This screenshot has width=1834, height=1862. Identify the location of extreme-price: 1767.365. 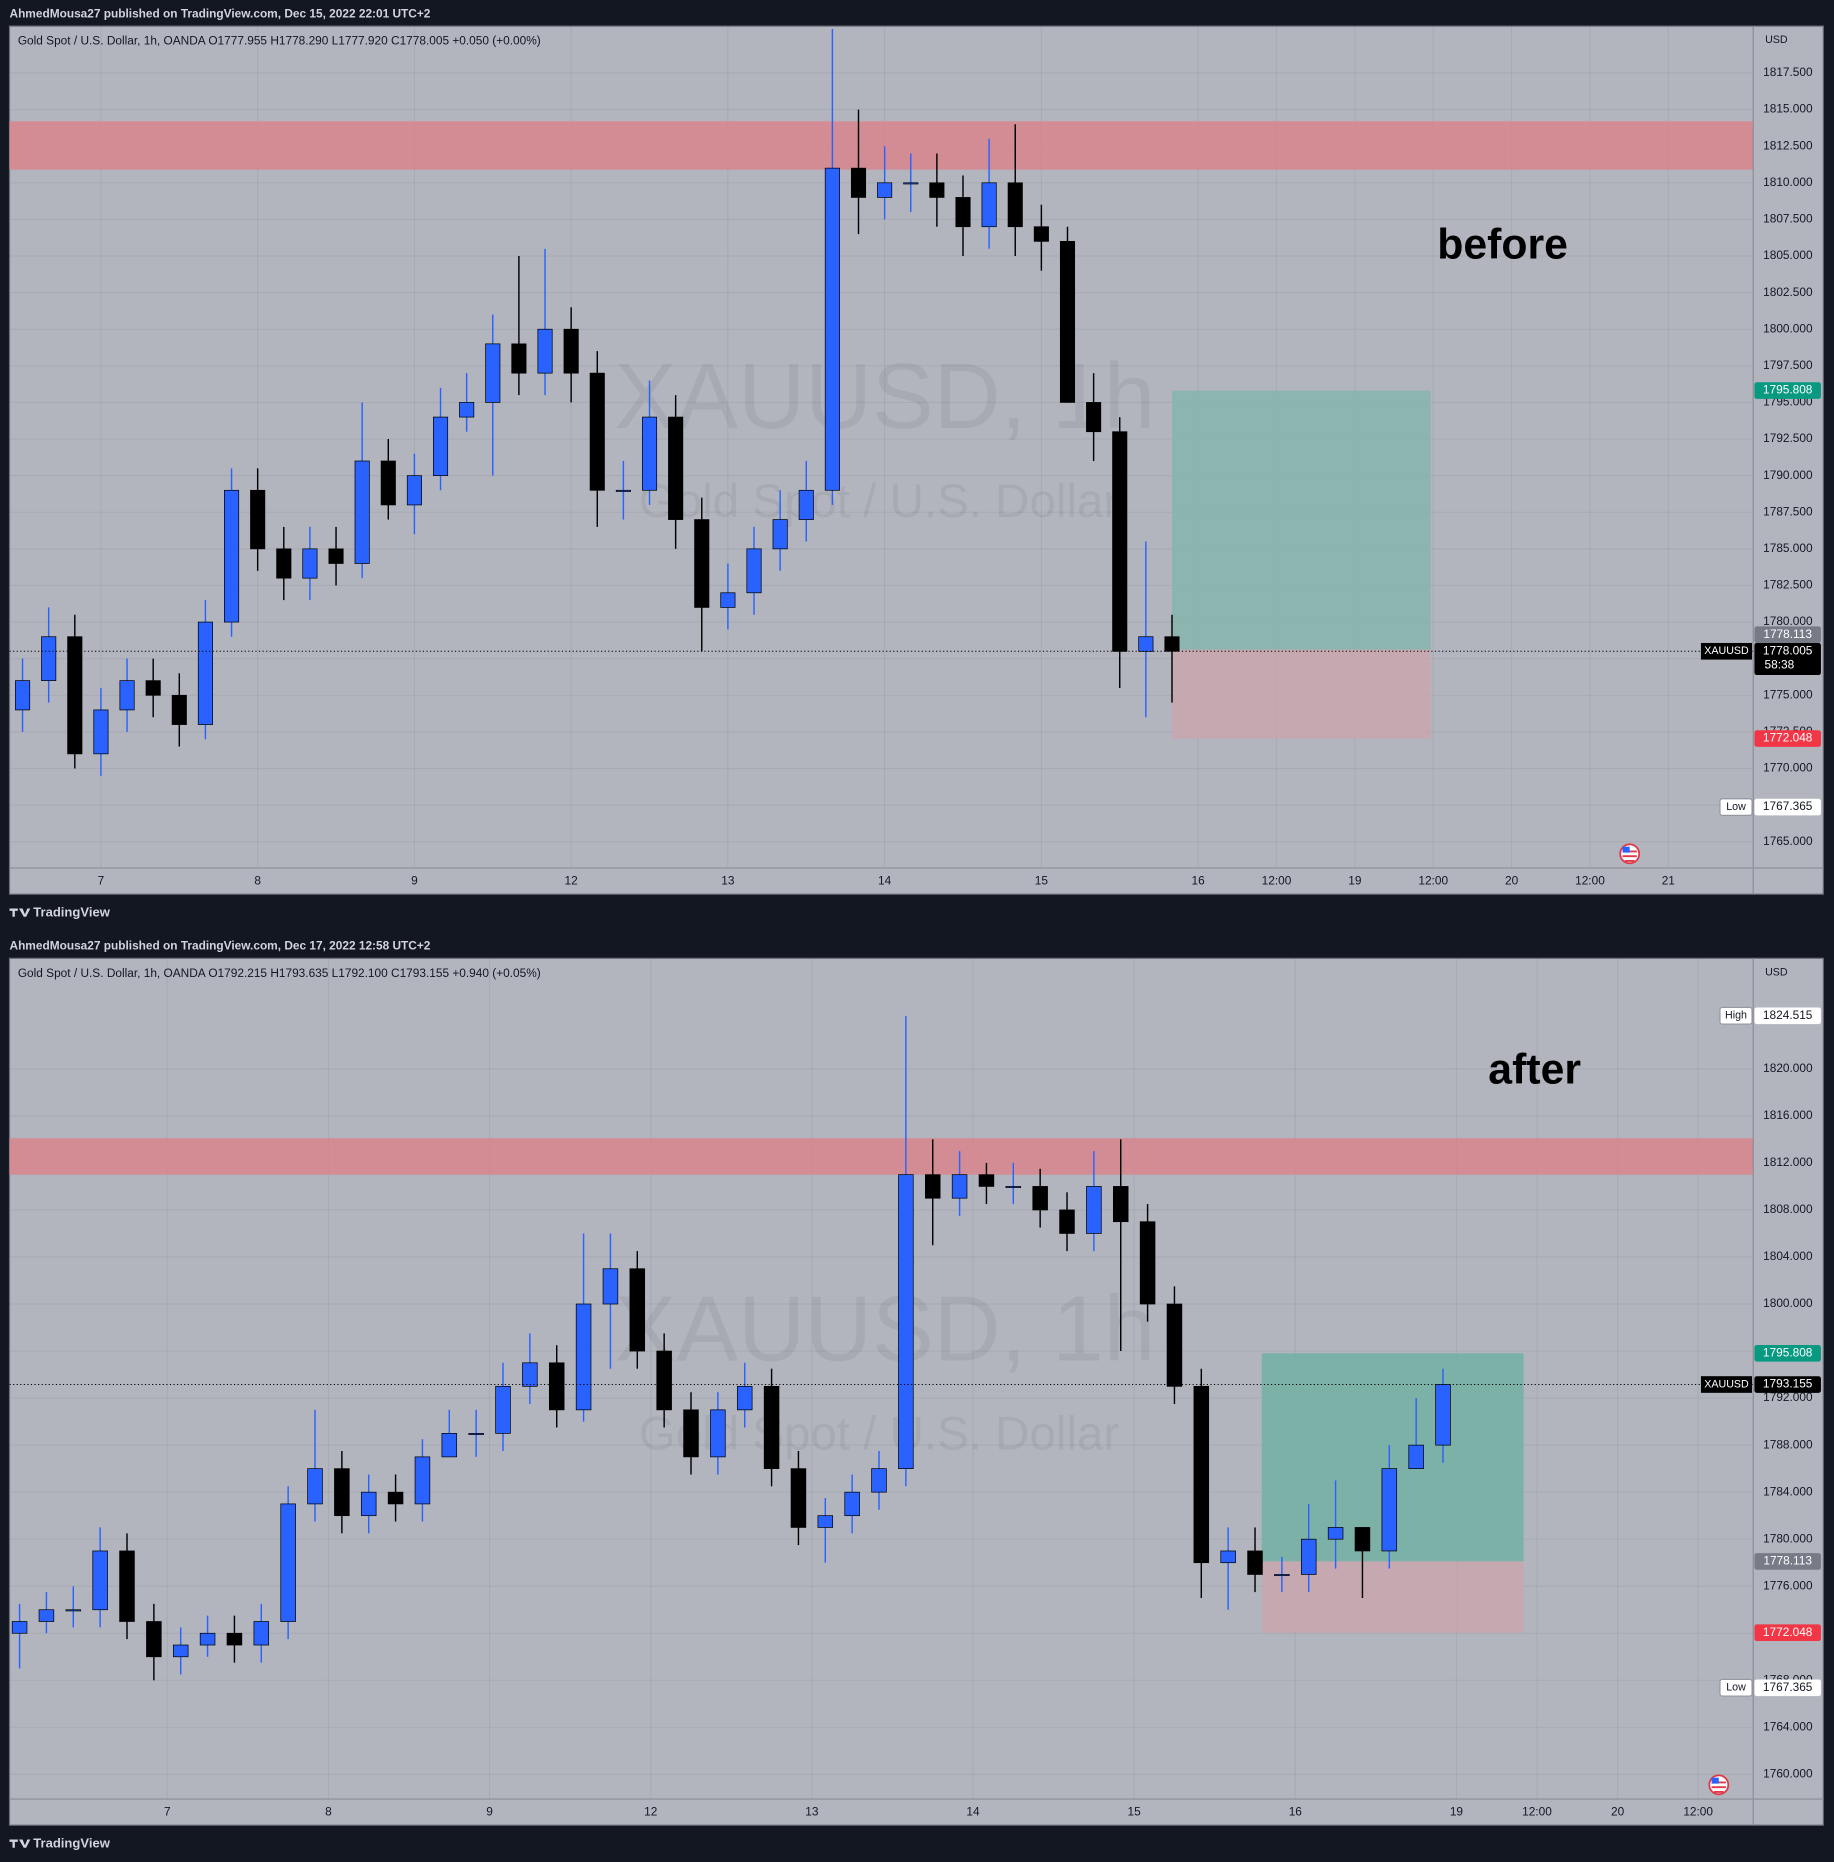
(1788, 1687).